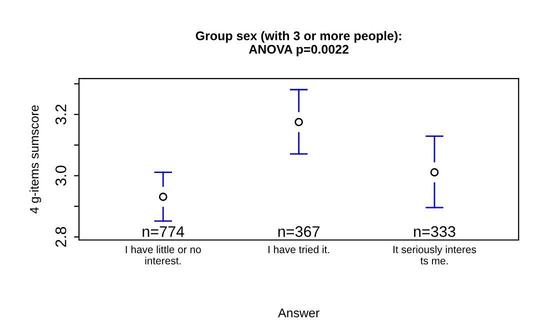 The height and width of the screenshot is (335, 551). Describe the element at coordinates (435, 231) in the screenshot. I see `annotation: n=333` at that location.